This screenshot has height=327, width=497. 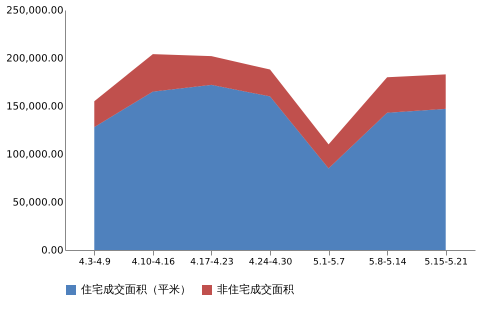 I want to click on x-tick-label: 5.15-5.21, so click(x=446, y=263).